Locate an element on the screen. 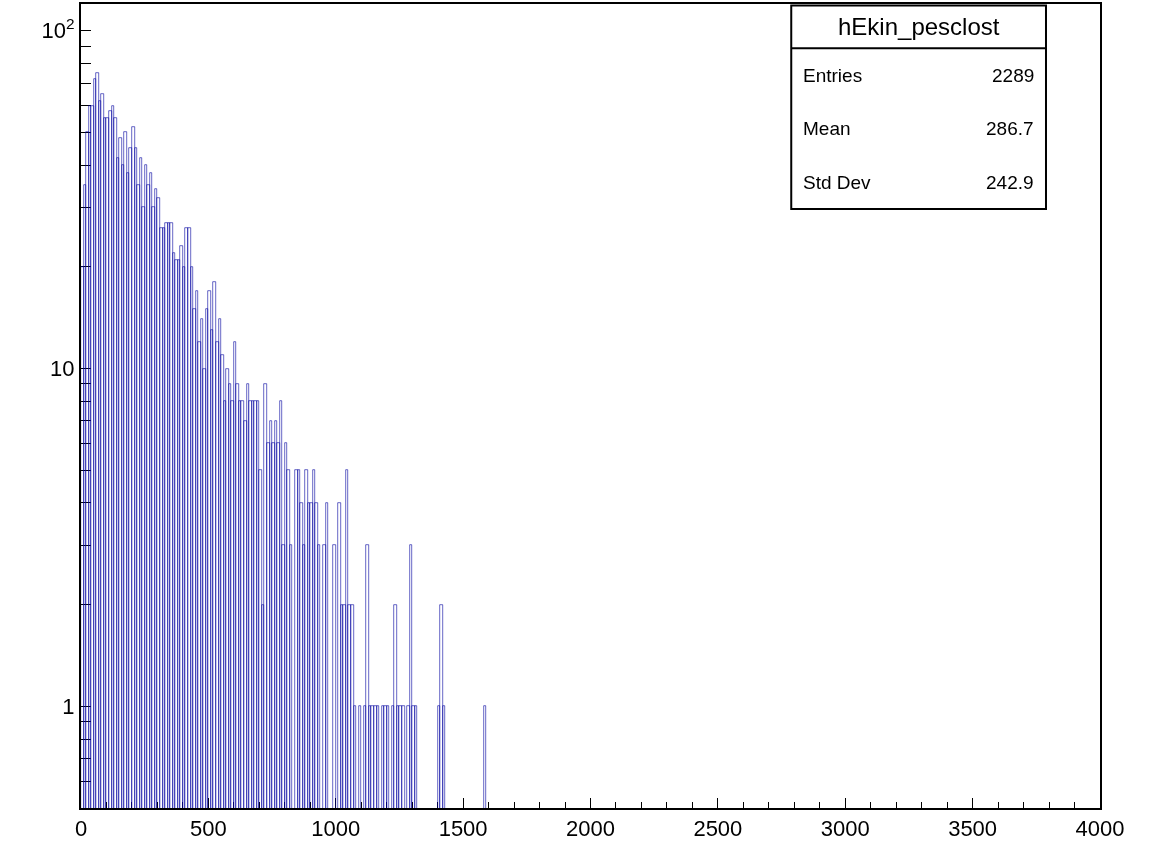 The height and width of the screenshot is (846, 1165). annotation: Std Dev is located at coordinates (837, 182).